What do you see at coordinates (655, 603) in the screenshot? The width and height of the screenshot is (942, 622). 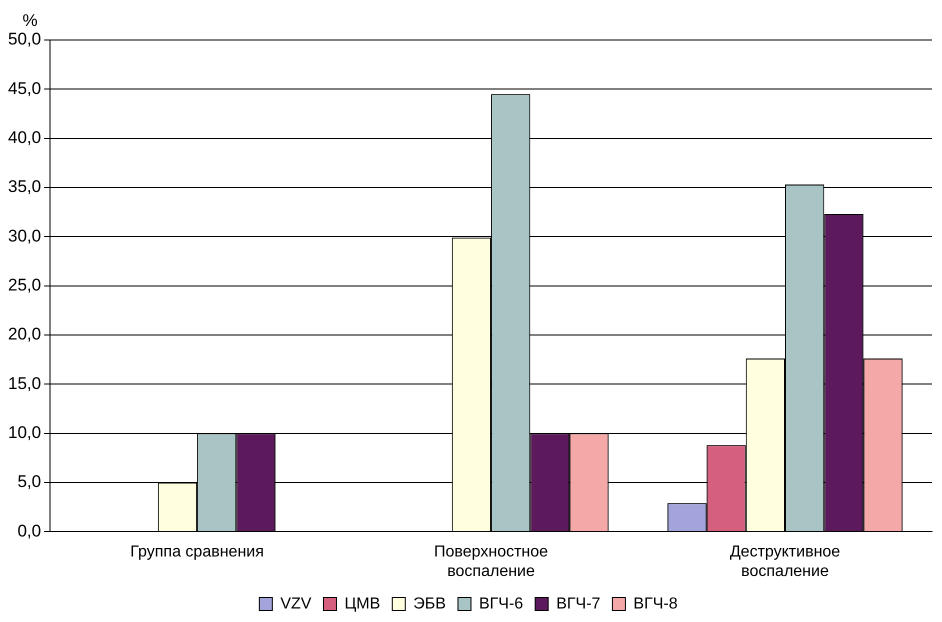 I see `legend-label: ВГЧ-8` at bounding box center [655, 603].